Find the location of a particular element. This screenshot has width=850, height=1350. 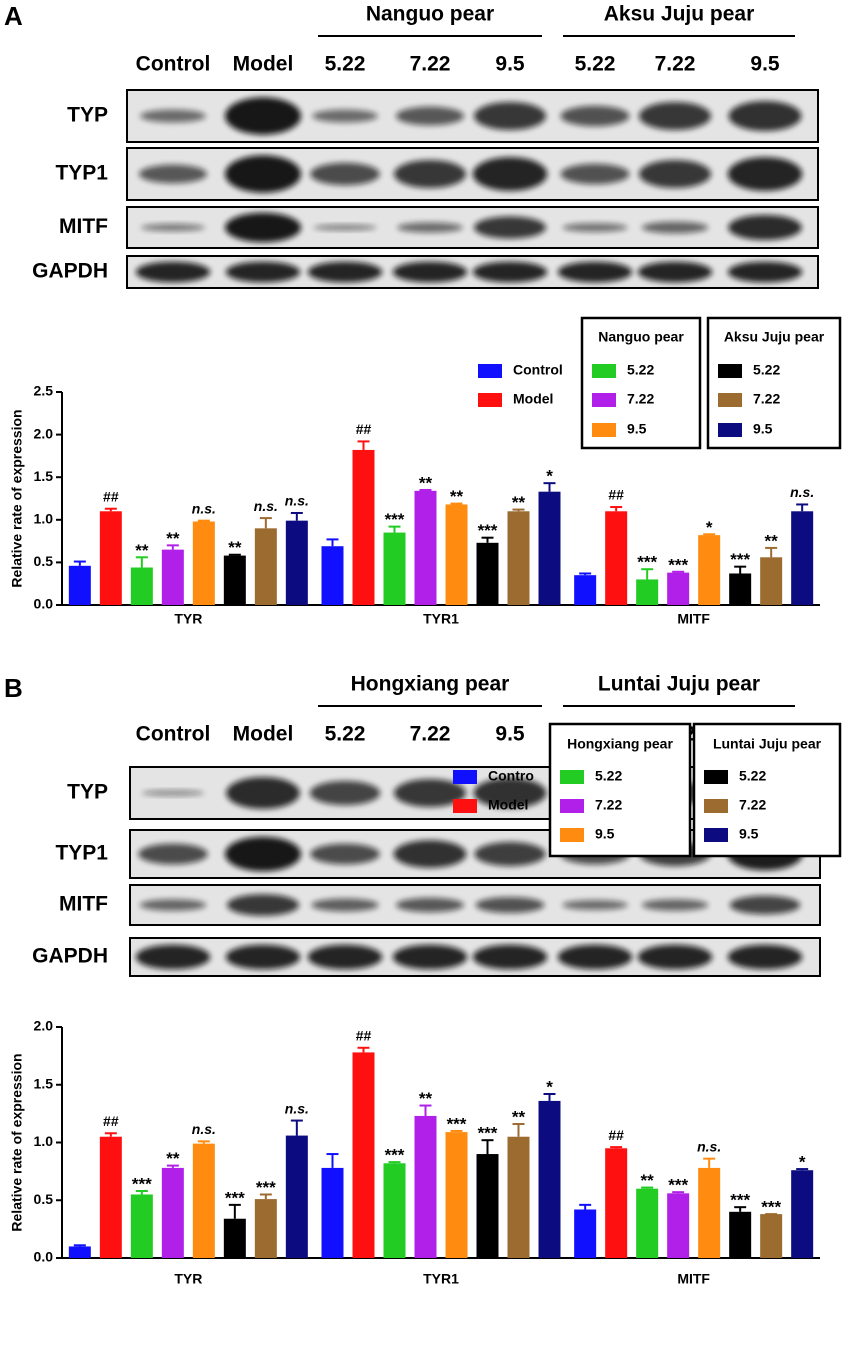

lane-label: Control is located at coordinates (173, 734).